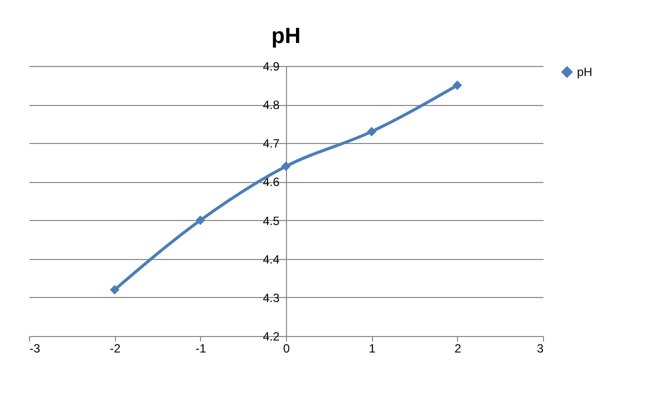 This screenshot has width=661, height=410. I want to click on y-tick-label: 4.7, so click(271, 143).